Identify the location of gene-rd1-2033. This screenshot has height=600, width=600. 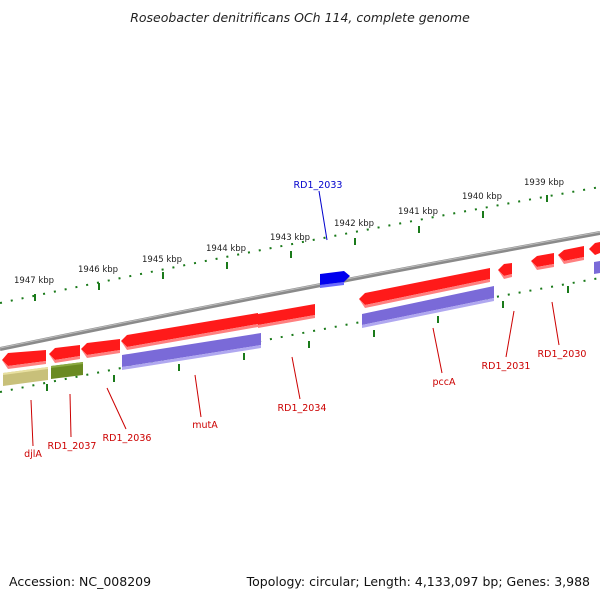
(335, 279).